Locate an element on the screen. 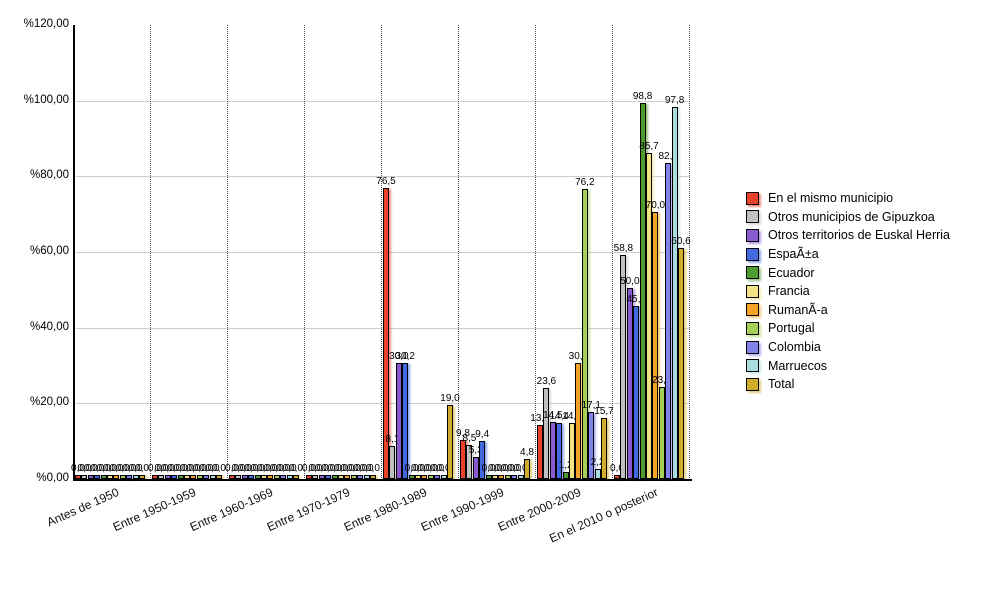 The width and height of the screenshot is (1000, 600). bar-1-en-el-mismo-municipio is located at coordinates (78, 477).